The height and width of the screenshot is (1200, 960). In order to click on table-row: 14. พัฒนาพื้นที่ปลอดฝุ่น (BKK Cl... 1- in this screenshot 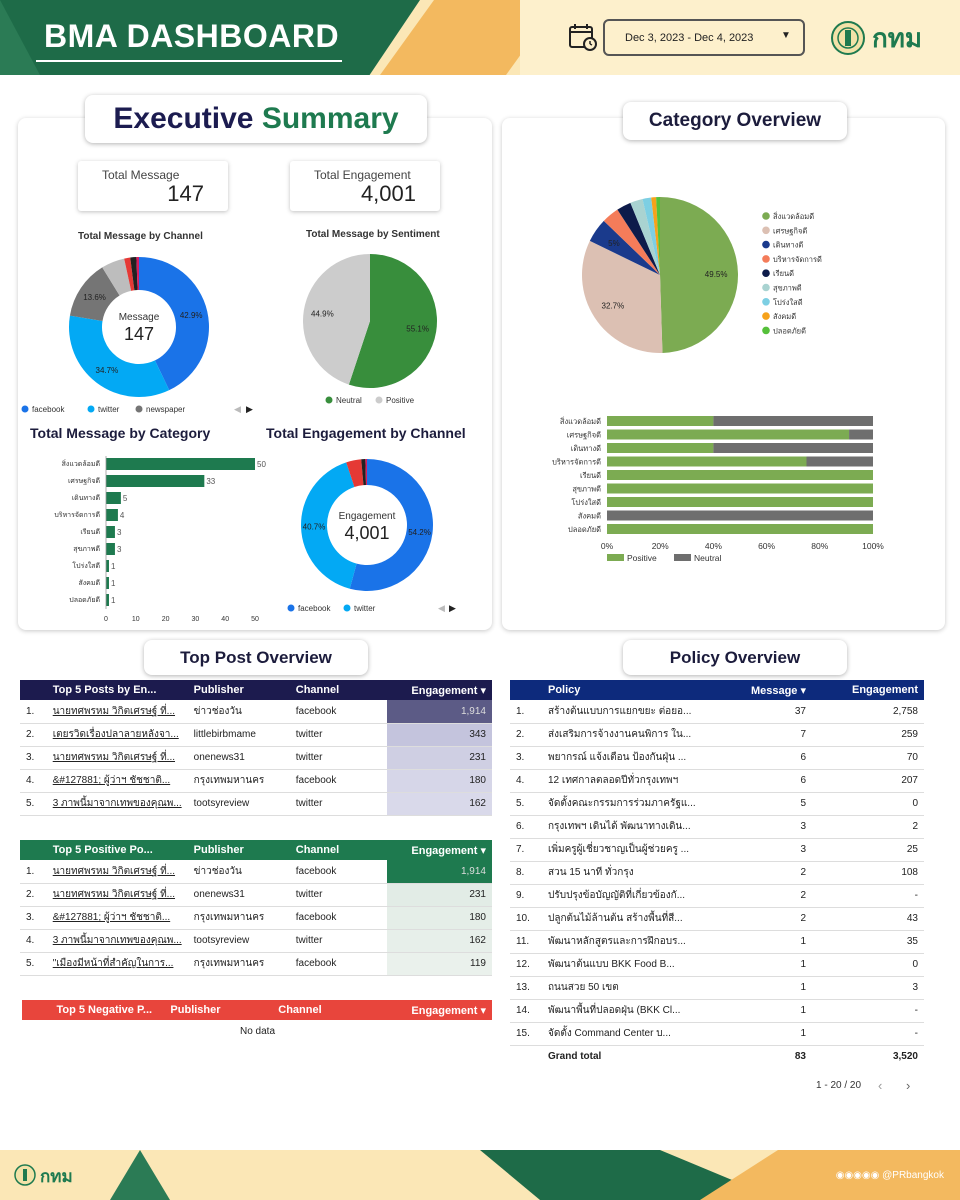, I will do `click(717, 1011)`.